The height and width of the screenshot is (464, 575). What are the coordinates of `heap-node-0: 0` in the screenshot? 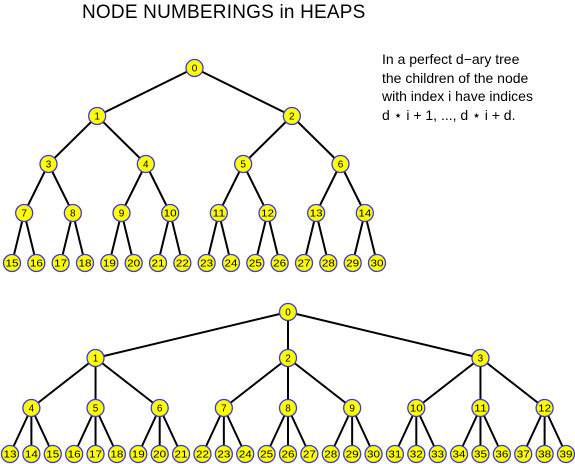 It's located at (288, 312).